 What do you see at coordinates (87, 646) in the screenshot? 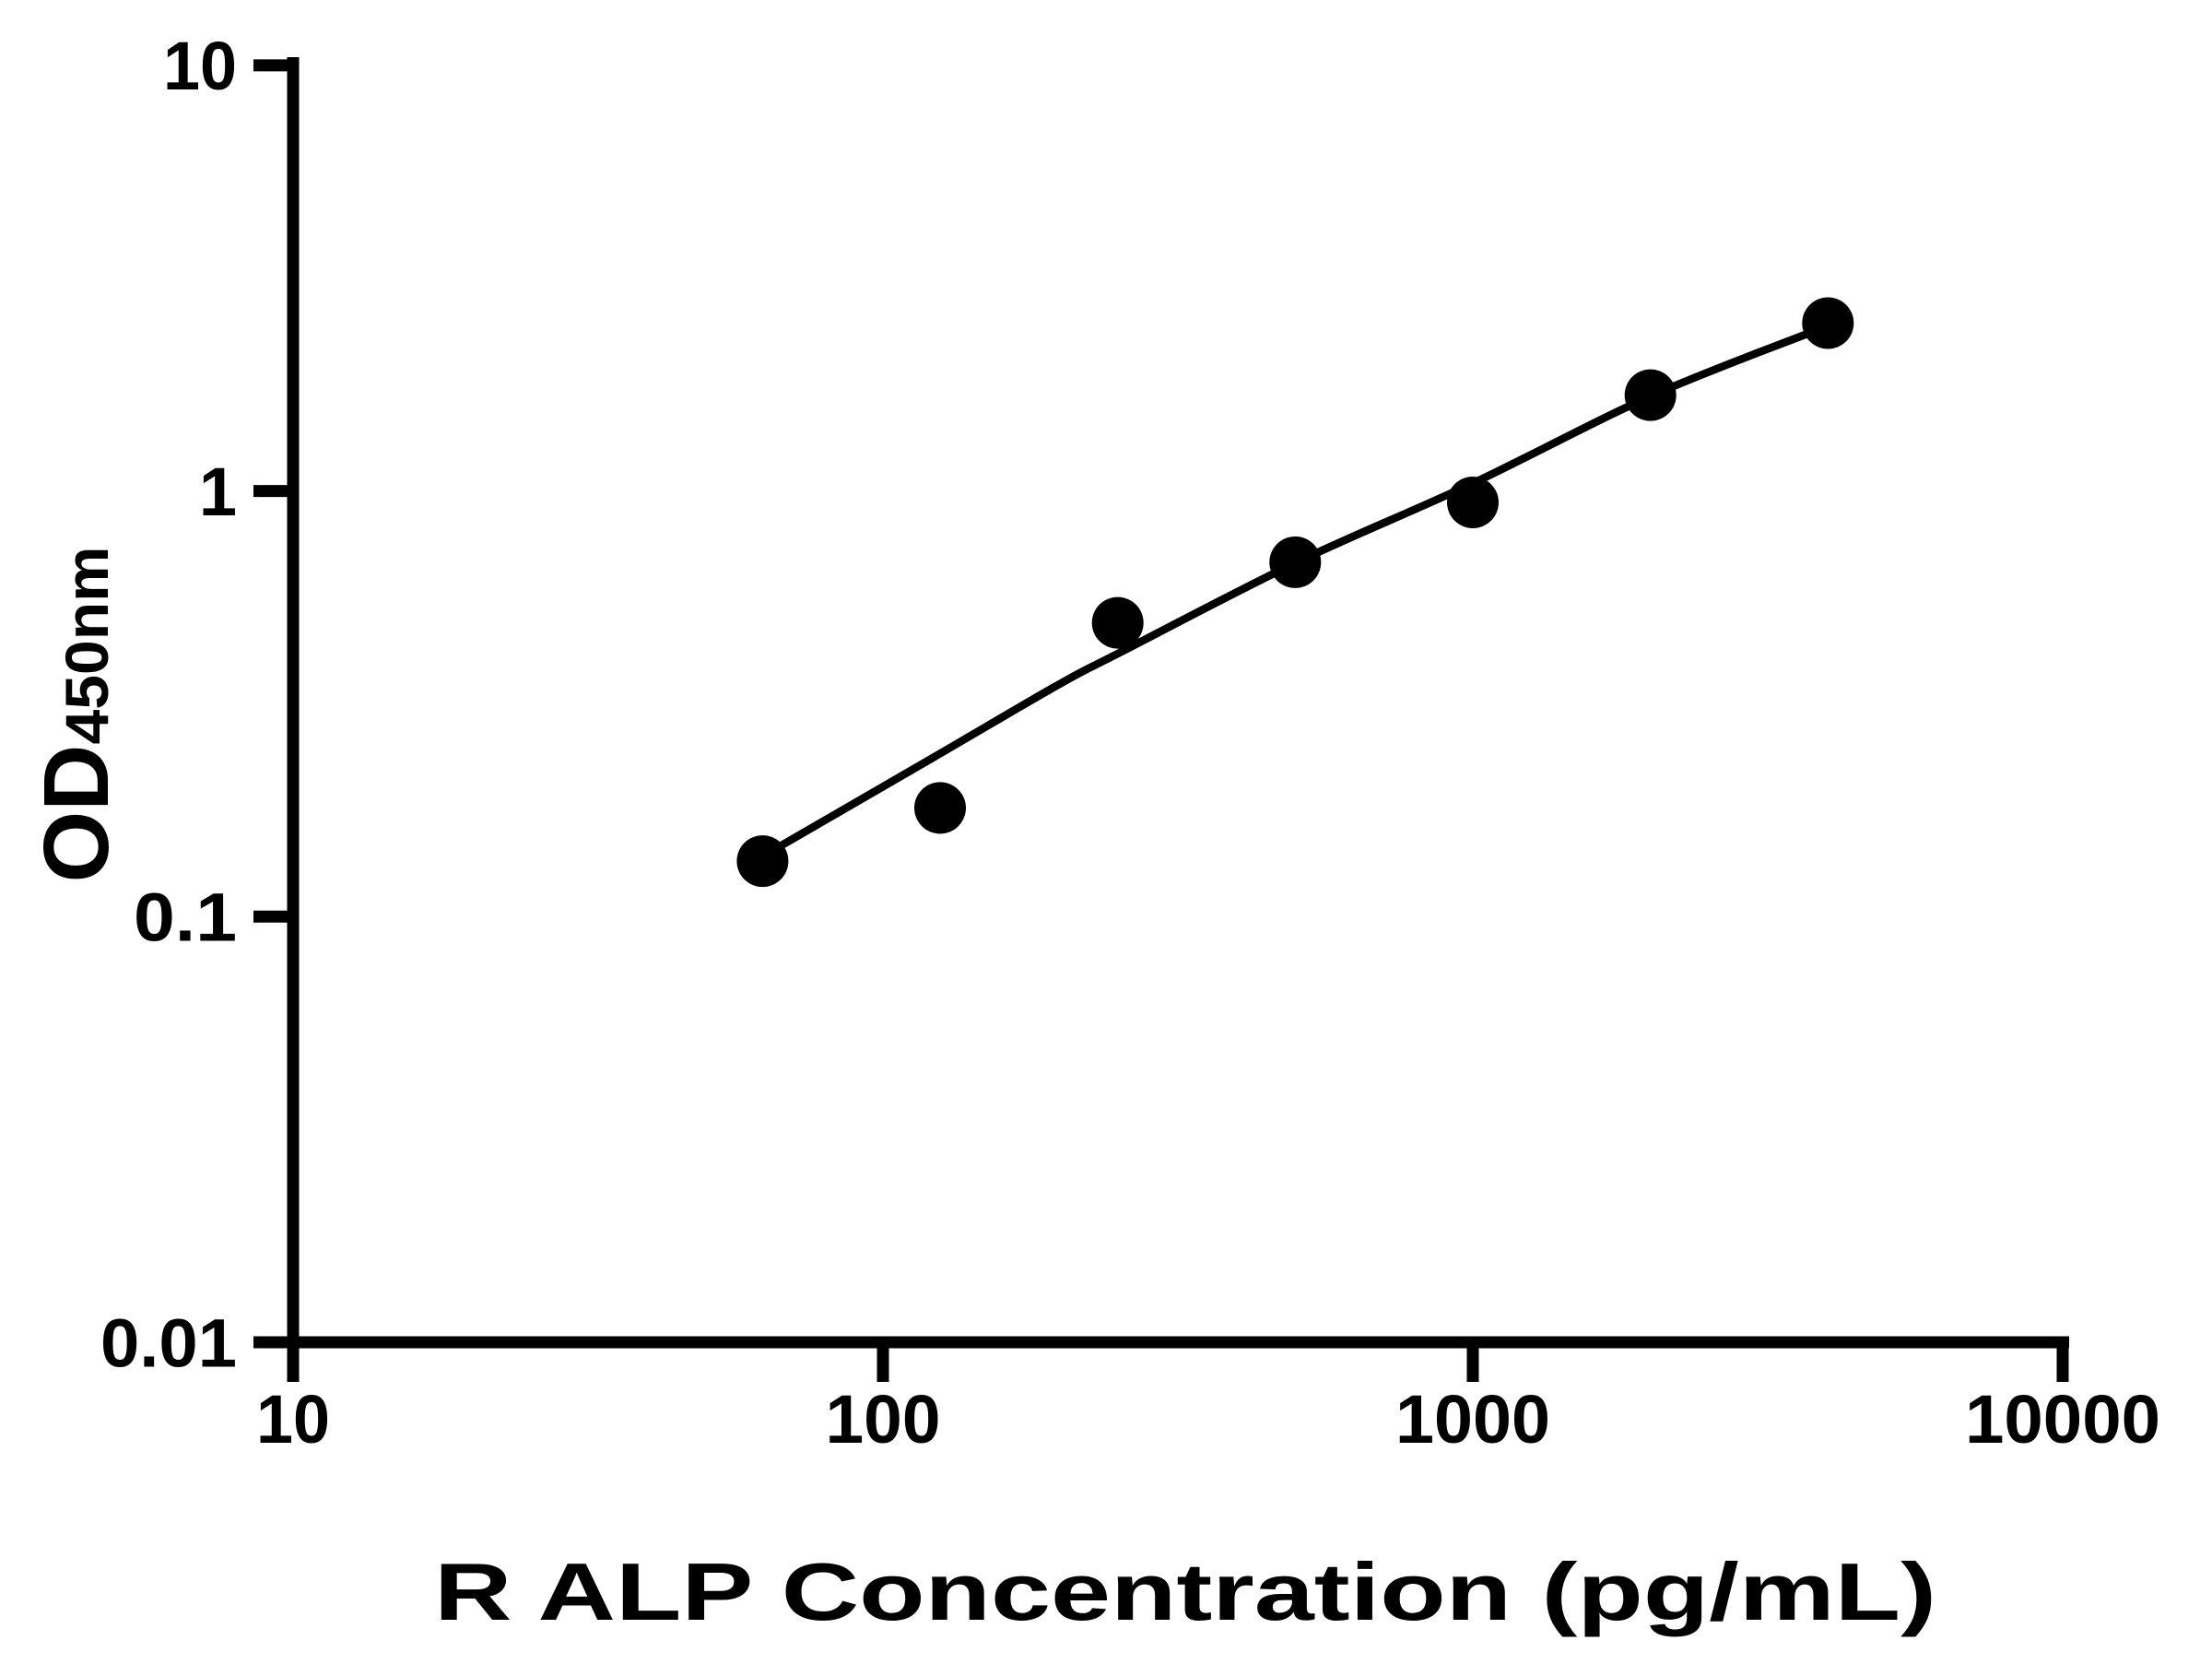
I see `y-axis-title-subscript: 450nm` at bounding box center [87, 646].